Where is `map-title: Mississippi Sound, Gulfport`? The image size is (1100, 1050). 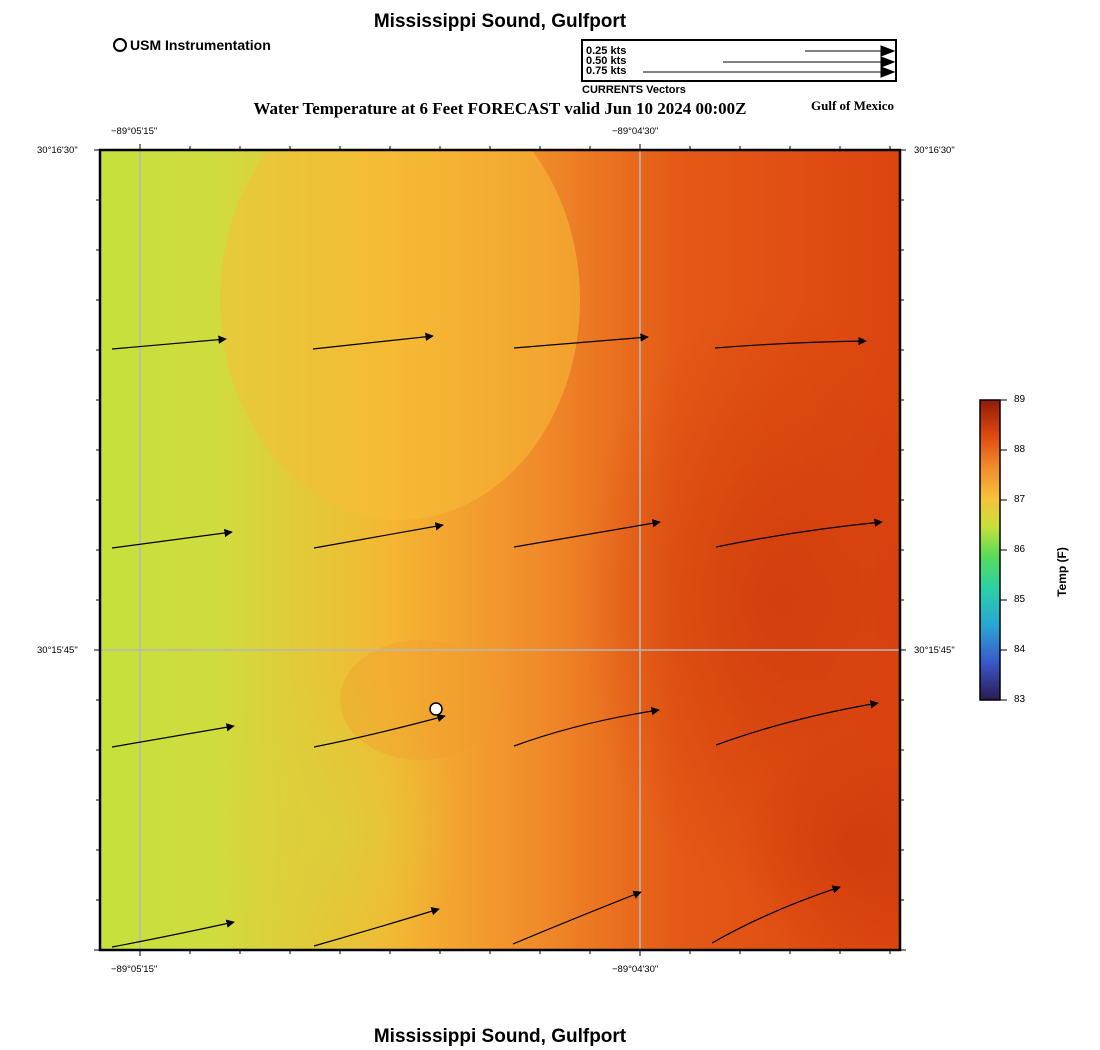
map-title: Mississippi Sound, Gulfport is located at coordinates (500, 21).